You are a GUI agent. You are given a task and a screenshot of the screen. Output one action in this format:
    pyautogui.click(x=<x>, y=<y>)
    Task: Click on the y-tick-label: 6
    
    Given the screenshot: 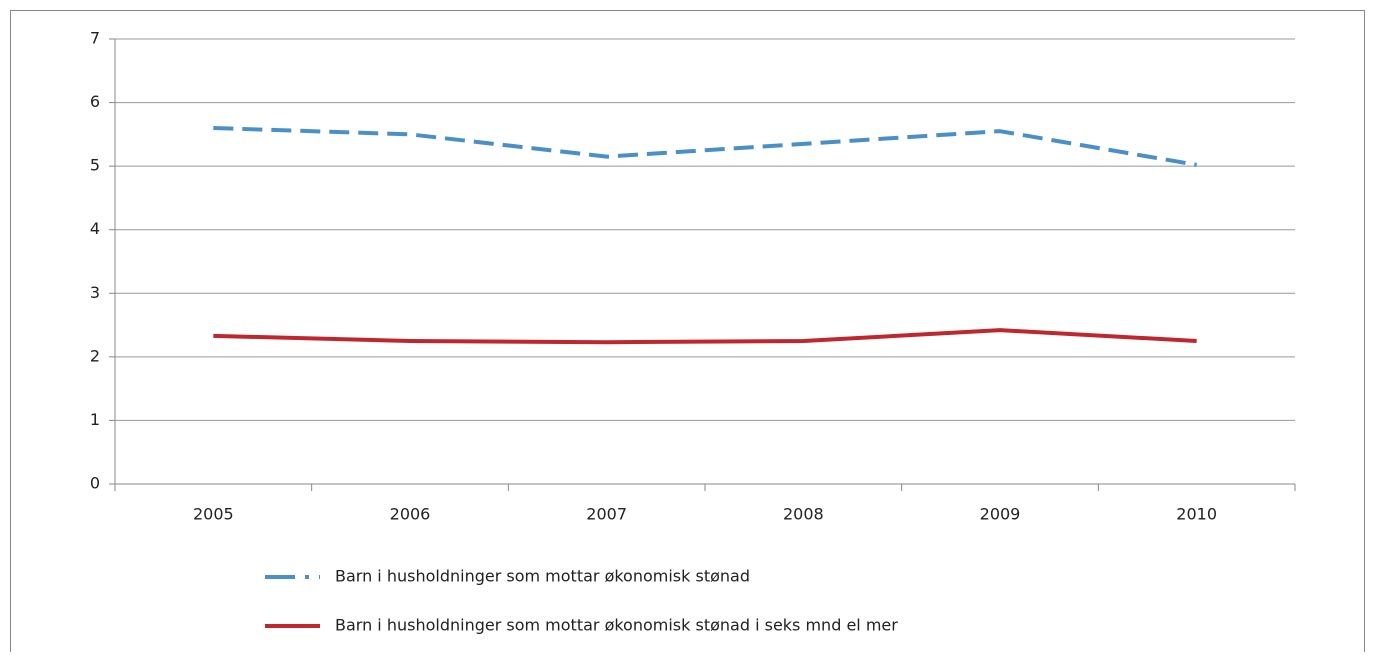 What is the action you would take?
    pyautogui.click(x=95, y=101)
    